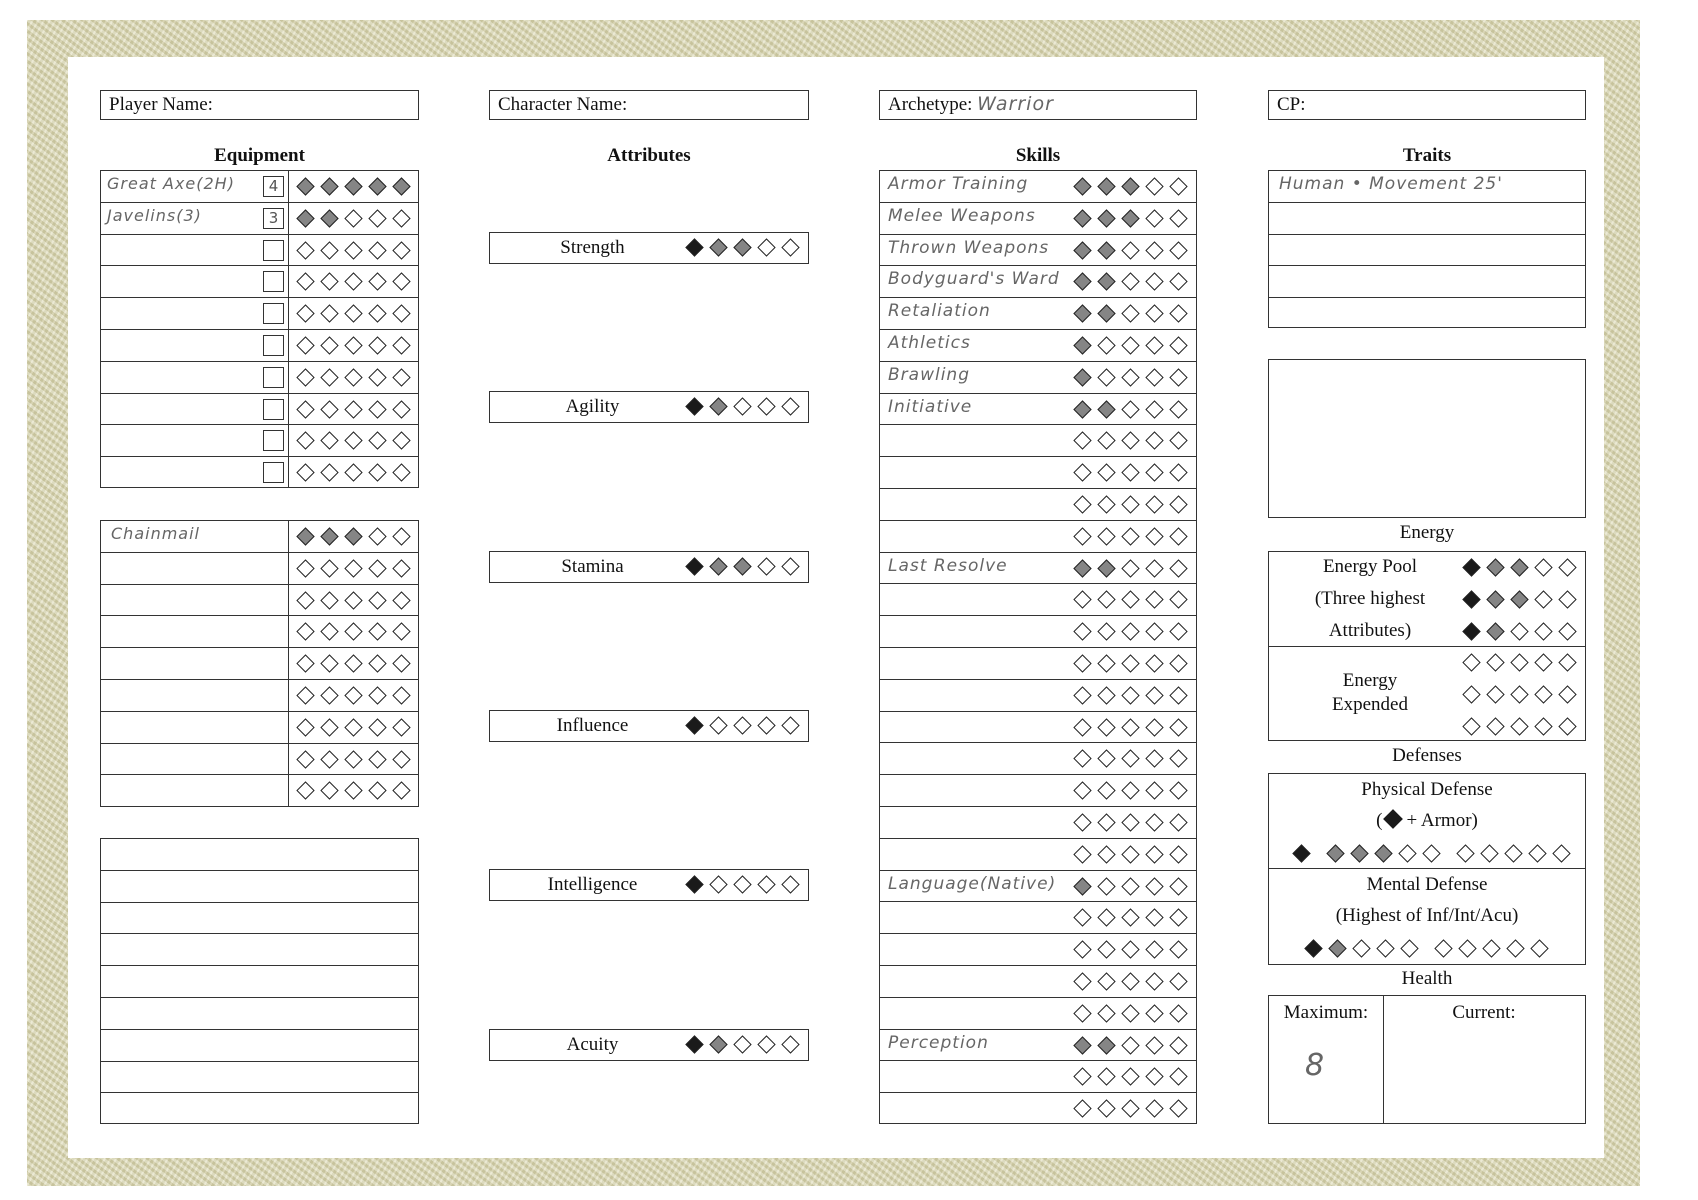 The width and height of the screenshot is (1698, 1200). What do you see at coordinates (273, 218) in the screenshot?
I see `weapon-quantity-checkbox: 3` at bounding box center [273, 218].